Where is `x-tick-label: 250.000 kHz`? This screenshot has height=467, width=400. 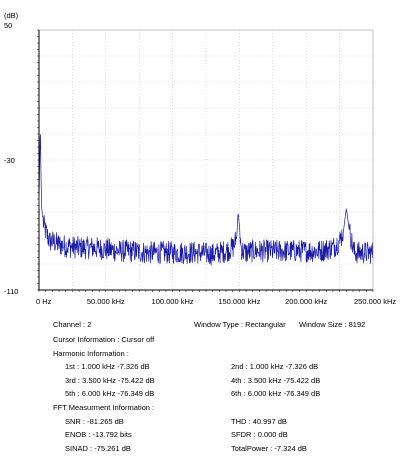
x-tick-label: 250.000 kHz is located at coordinates (375, 301).